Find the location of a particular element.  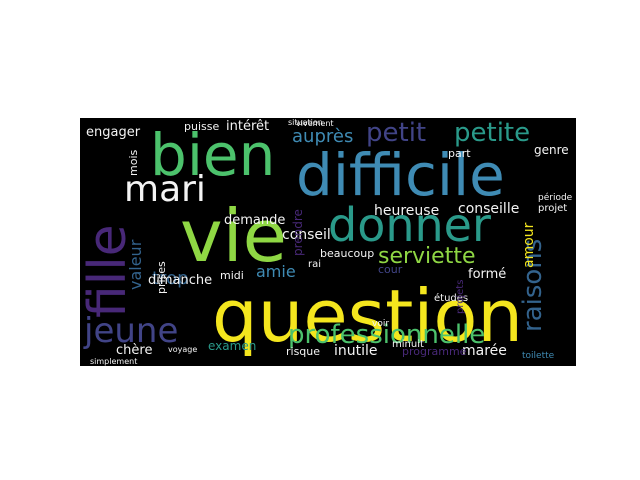

word-genre: genre is located at coordinates (551, 150).